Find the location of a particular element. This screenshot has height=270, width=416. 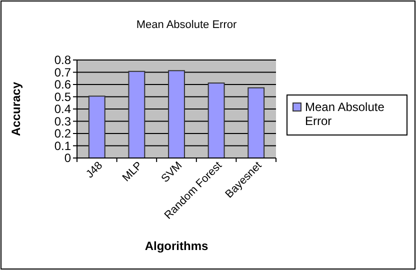

y-tick-label: 0.7 is located at coordinates (63, 72).